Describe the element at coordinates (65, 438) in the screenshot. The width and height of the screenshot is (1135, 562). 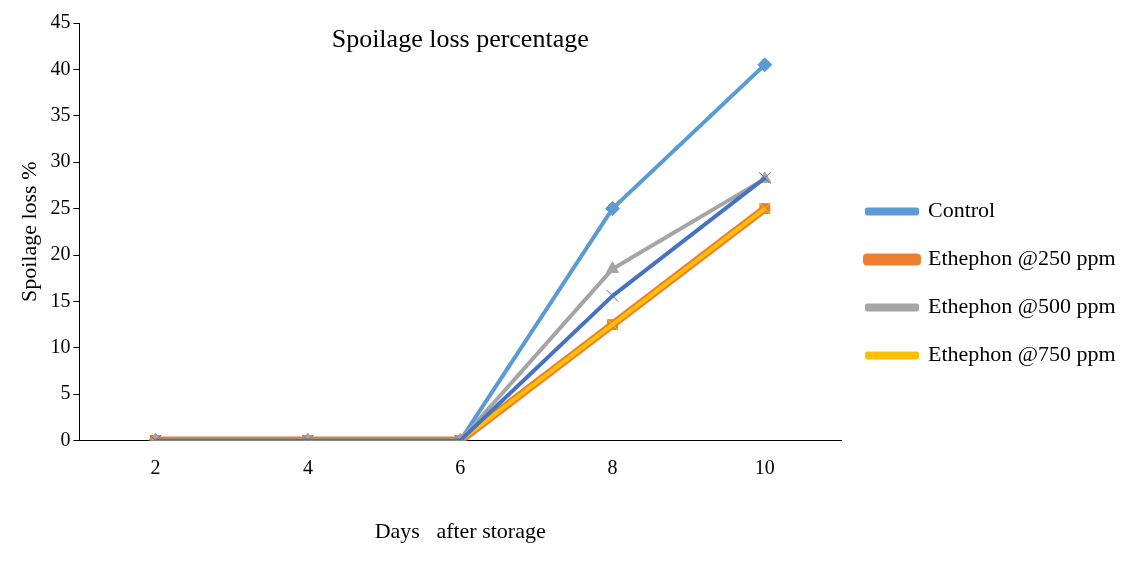
I see `y-tick-label: 0` at that location.